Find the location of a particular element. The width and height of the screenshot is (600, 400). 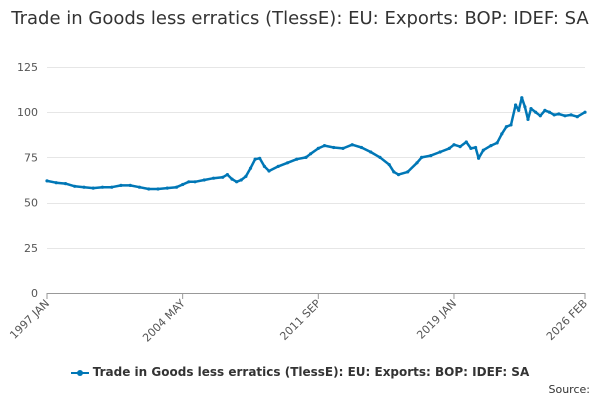

x-tick-label: 2004 MAY is located at coordinates (164, 321).